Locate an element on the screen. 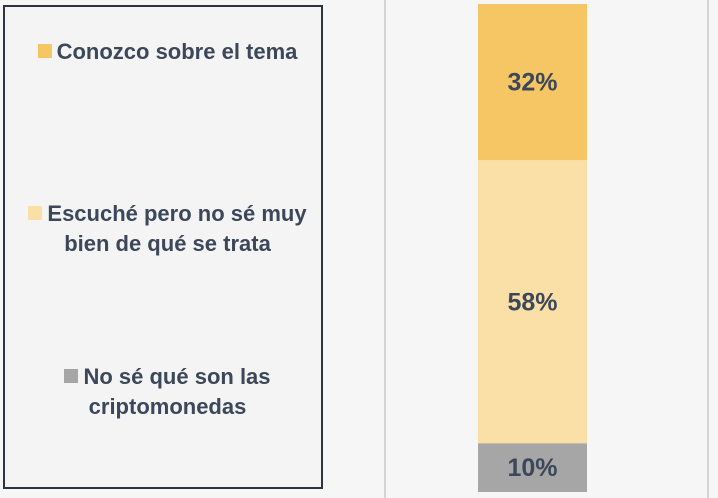 The width and height of the screenshot is (718, 498). data-label: 10% is located at coordinates (532, 468).